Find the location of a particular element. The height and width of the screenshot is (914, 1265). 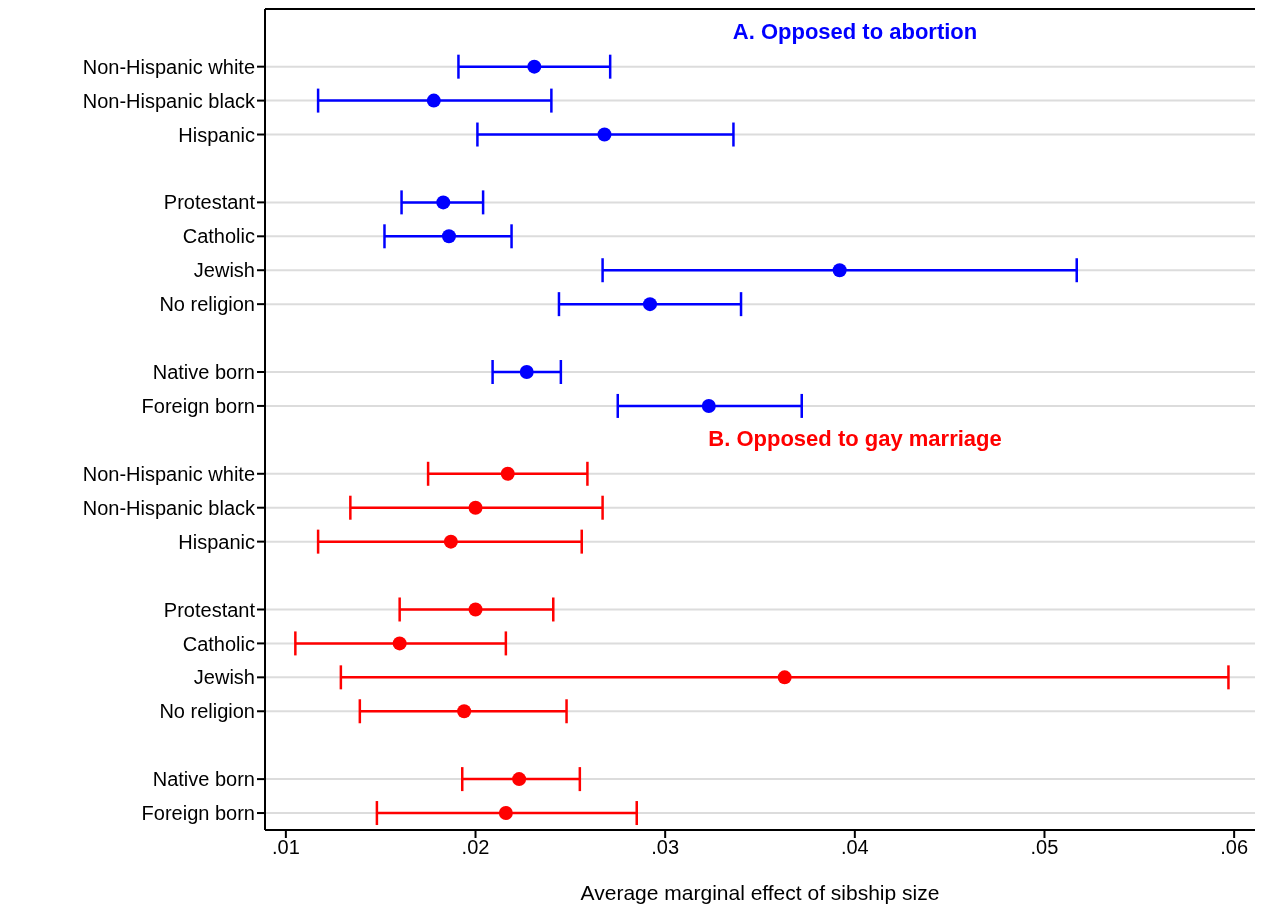

x-tick-label: .05 is located at coordinates (1044, 847).